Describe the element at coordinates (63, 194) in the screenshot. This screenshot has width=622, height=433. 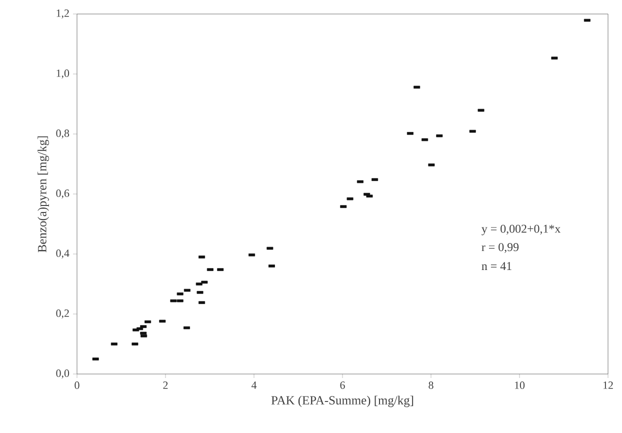
I see `y-tick-label: 0,6` at that location.